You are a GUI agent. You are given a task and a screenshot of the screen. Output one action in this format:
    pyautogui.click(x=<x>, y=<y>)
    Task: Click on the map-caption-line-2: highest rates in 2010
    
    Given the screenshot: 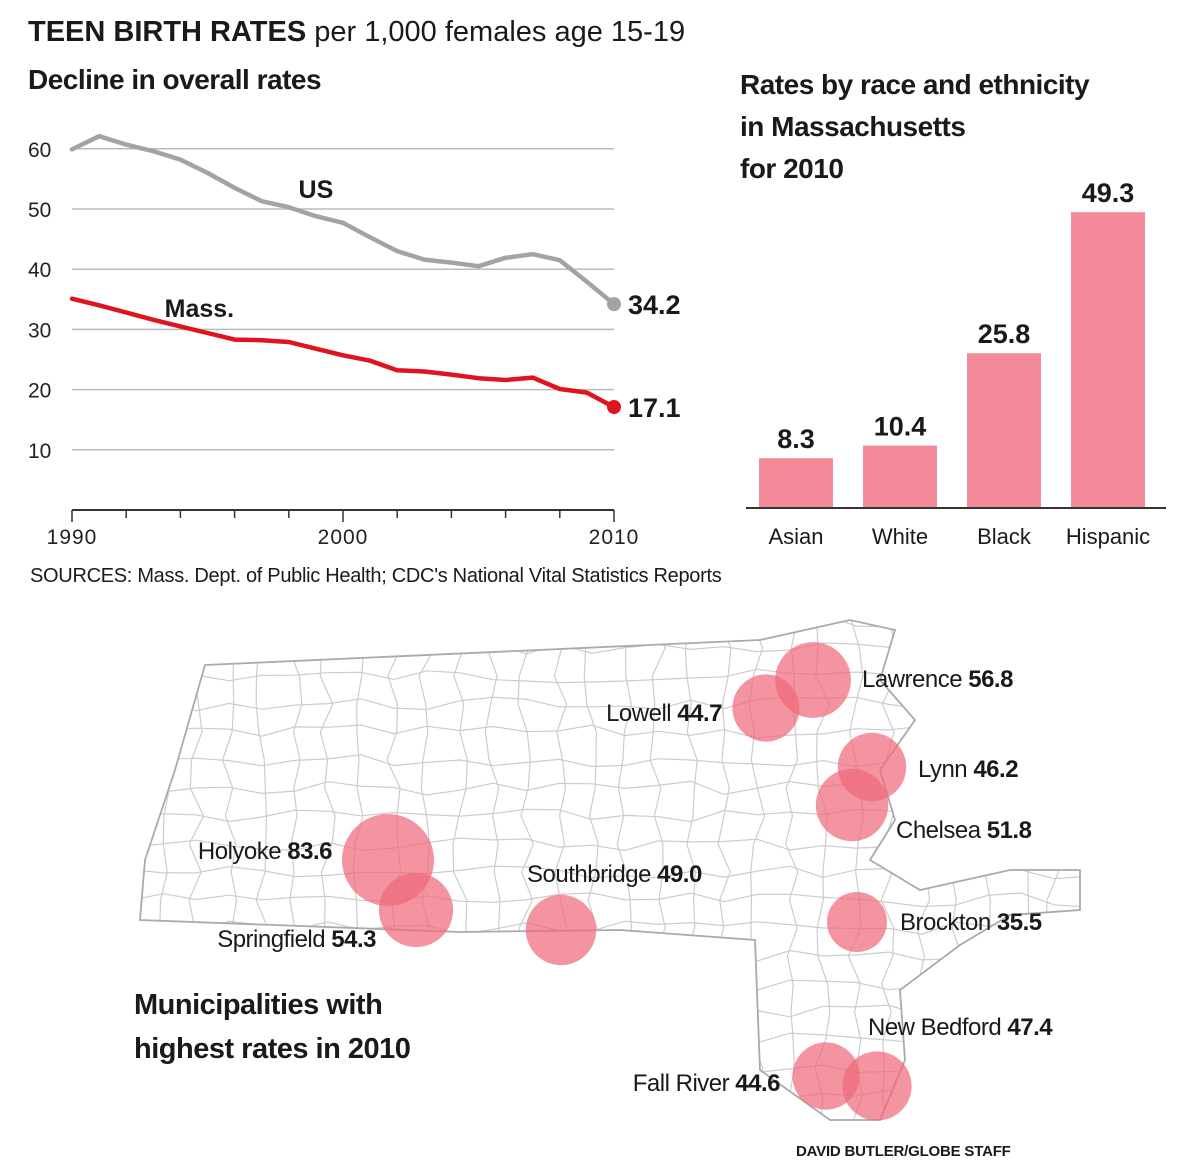 What is the action you would take?
    pyautogui.click(x=272, y=1049)
    